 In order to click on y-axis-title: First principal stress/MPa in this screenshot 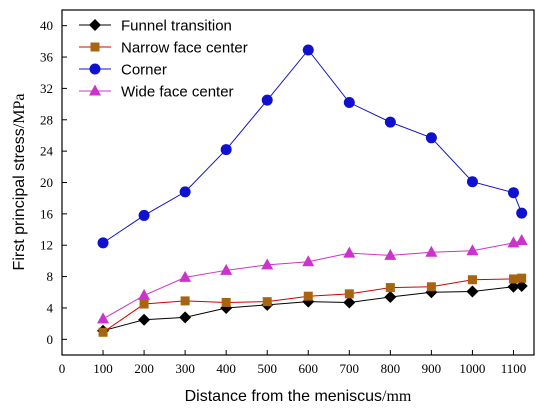, I will do `click(19, 182)`.